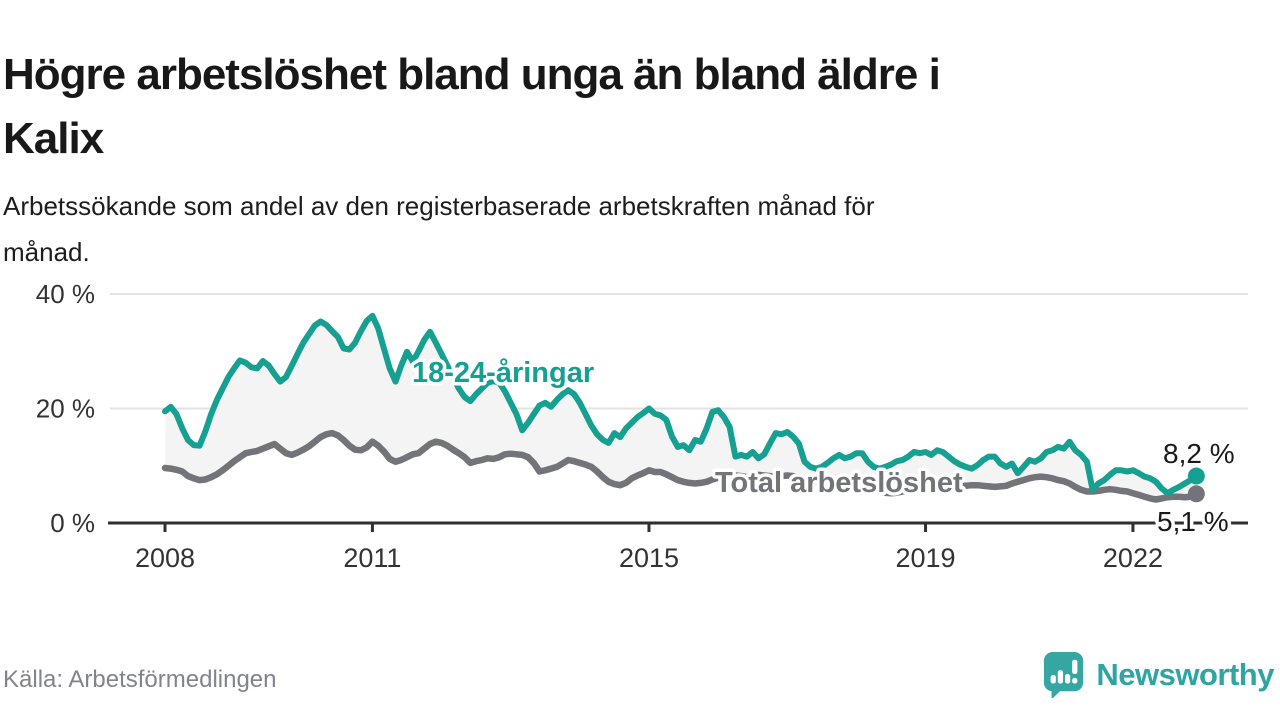 The image size is (1280, 720). I want to click on total-end-value-label: 5,1 %, so click(1193, 521).